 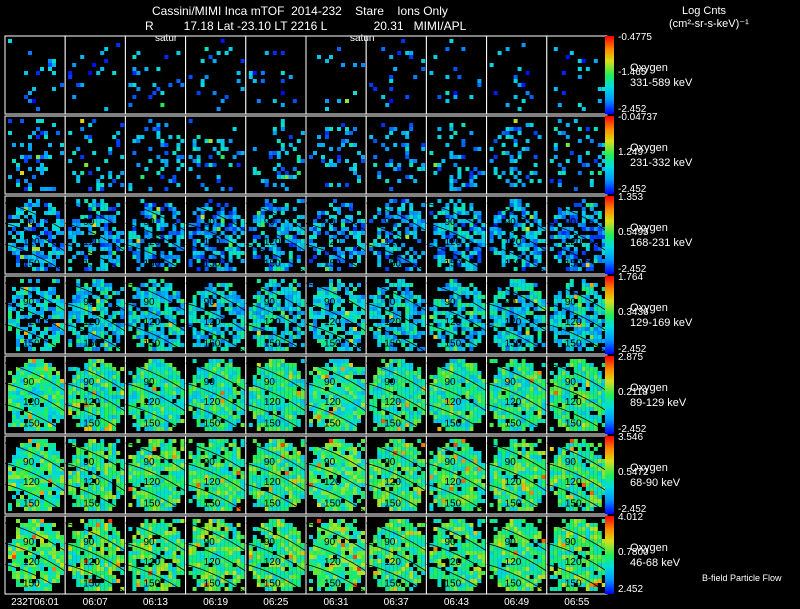 I want to click on panel-frame, so click(x=336, y=75).